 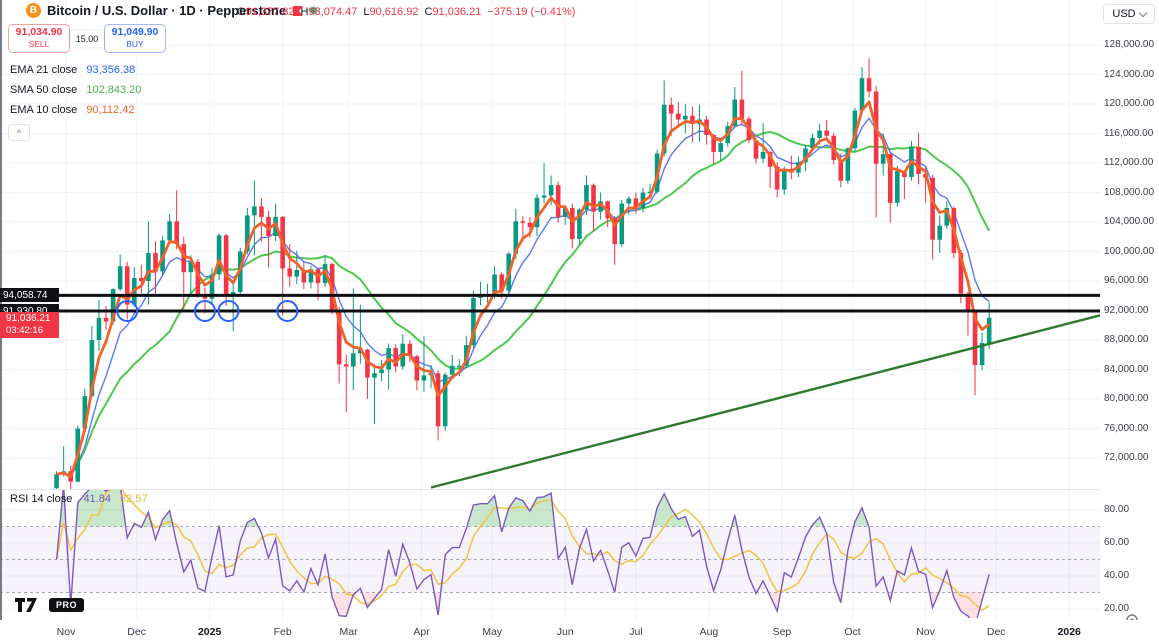 I want to click on price-tick-label: 88,000.00, so click(x=1126, y=339).